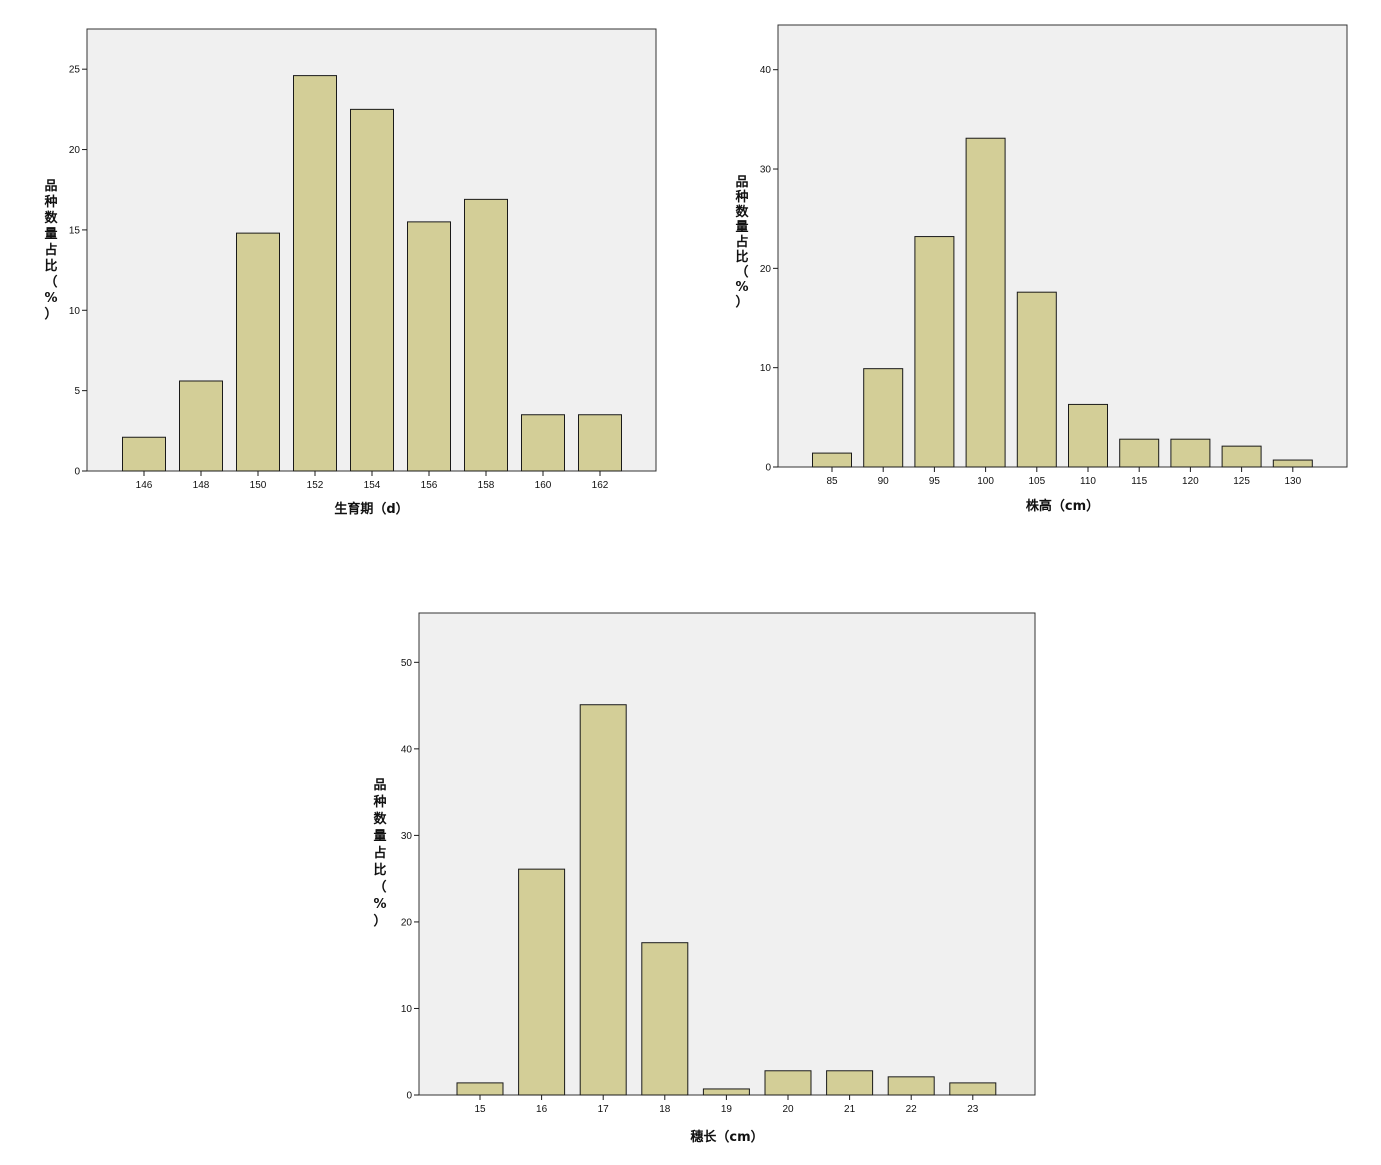  Describe the element at coordinates (604, 1109) in the screenshot. I see `x-tick-label: 17` at that location.